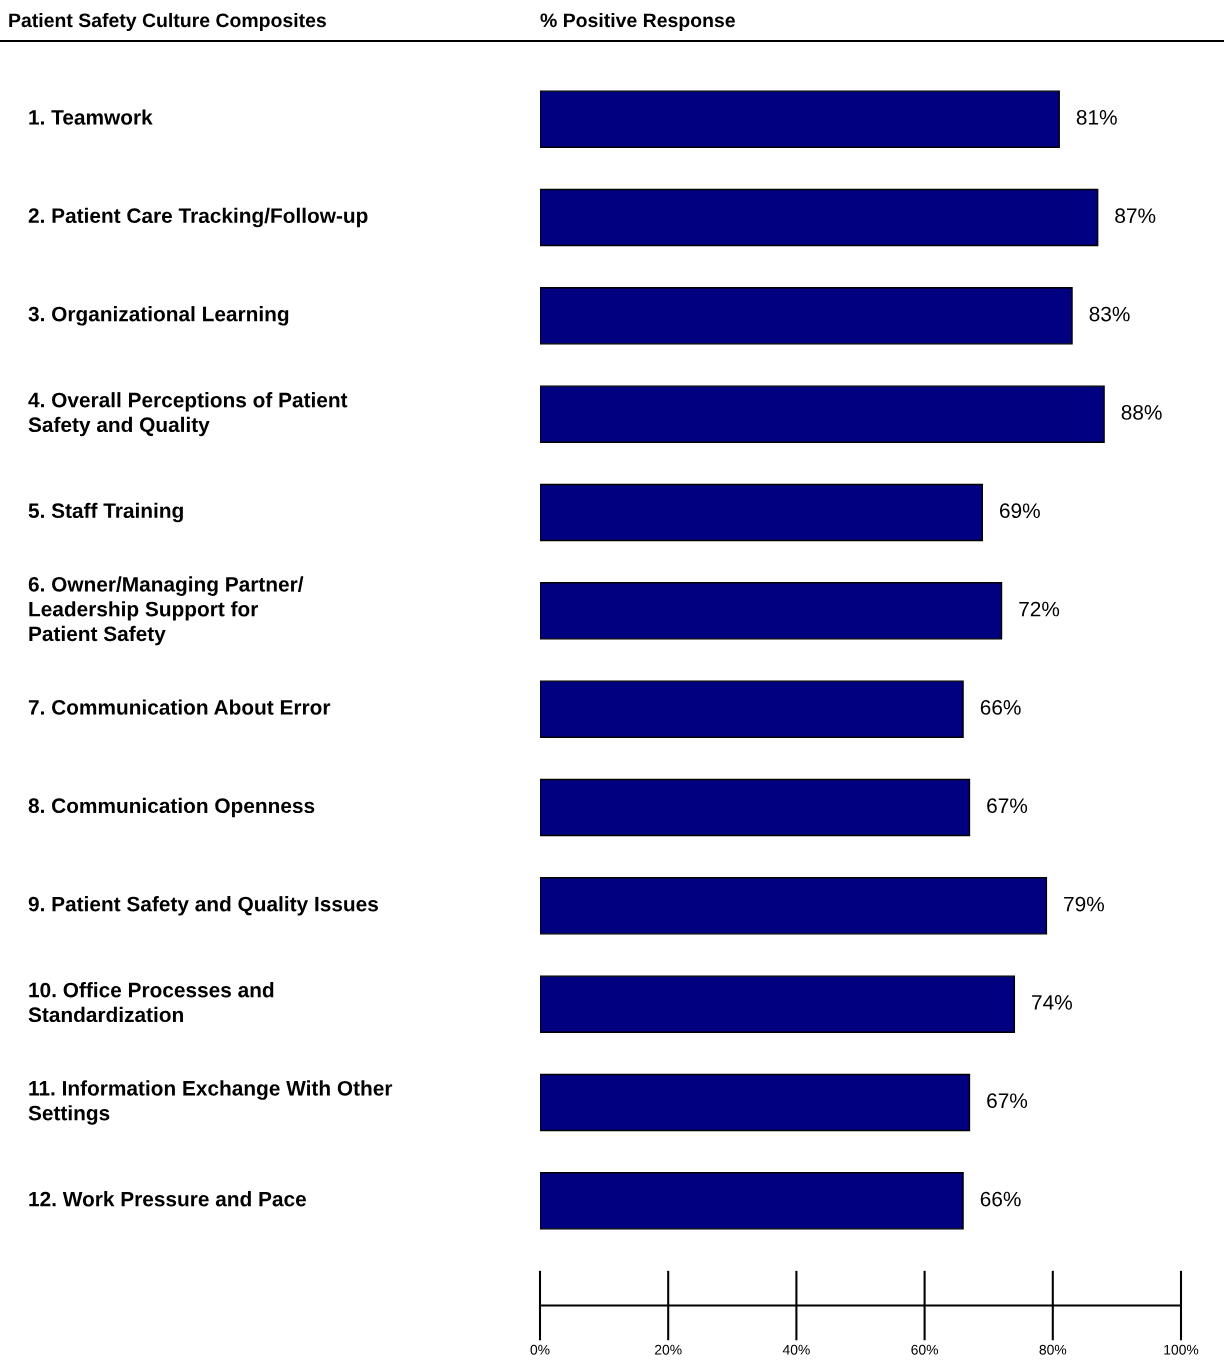 This screenshot has height=1366, width=1224. What do you see at coordinates (1084, 904) in the screenshot?
I see `data-label: 79%` at bounding box center [1084, 904].